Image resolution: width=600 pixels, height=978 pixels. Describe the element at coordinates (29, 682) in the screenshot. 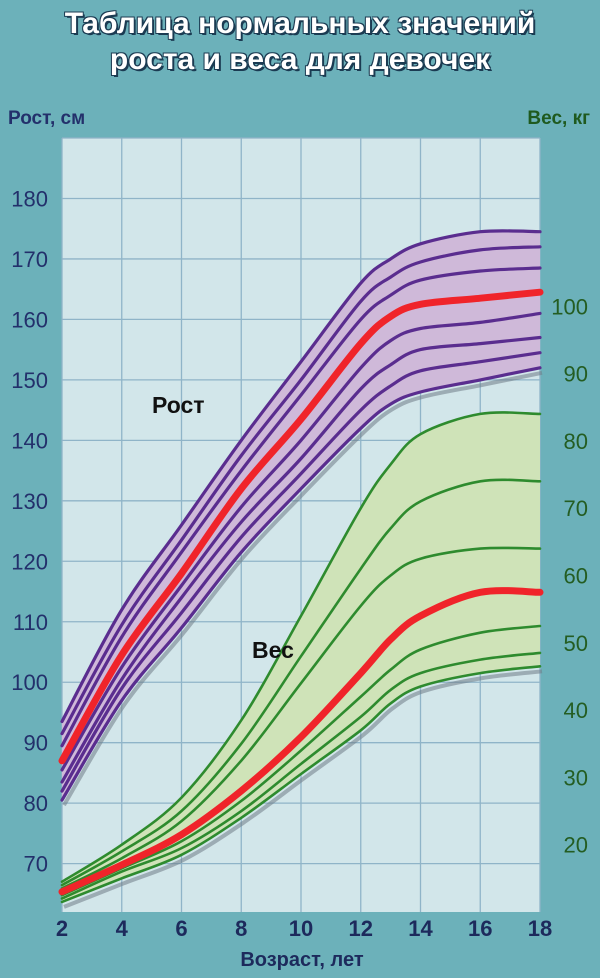

I see `y-left-tick-label: 100` at that location.